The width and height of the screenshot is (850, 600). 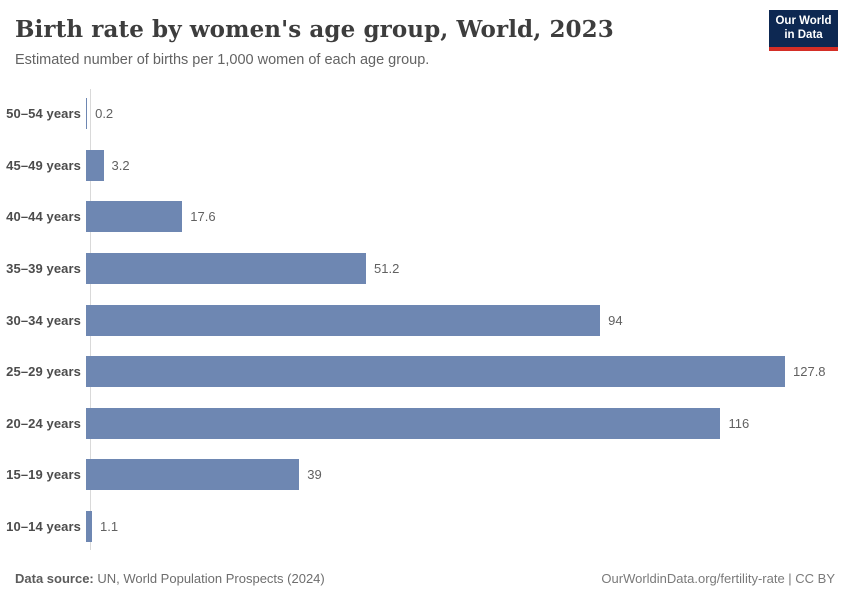 I want to click on bar-value-label: 0.2, so click(x=104, y=114).